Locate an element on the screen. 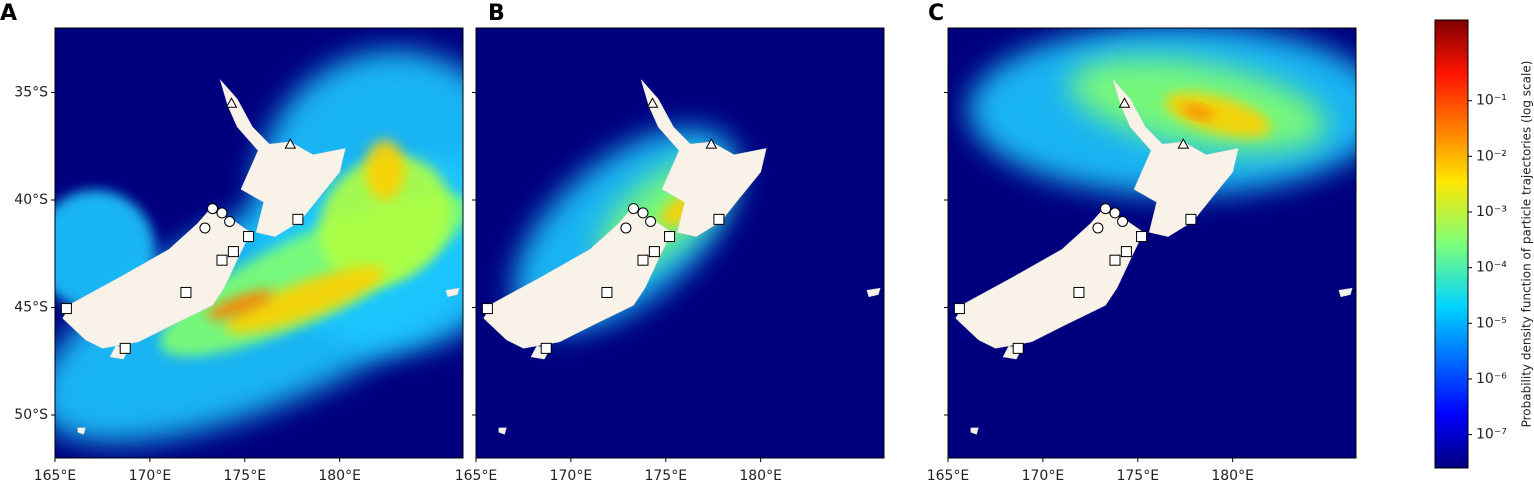 This screenshot has height=490, width=1534. colorbar-tick-label: 10⁻² is located at coordinates (1491, 156).